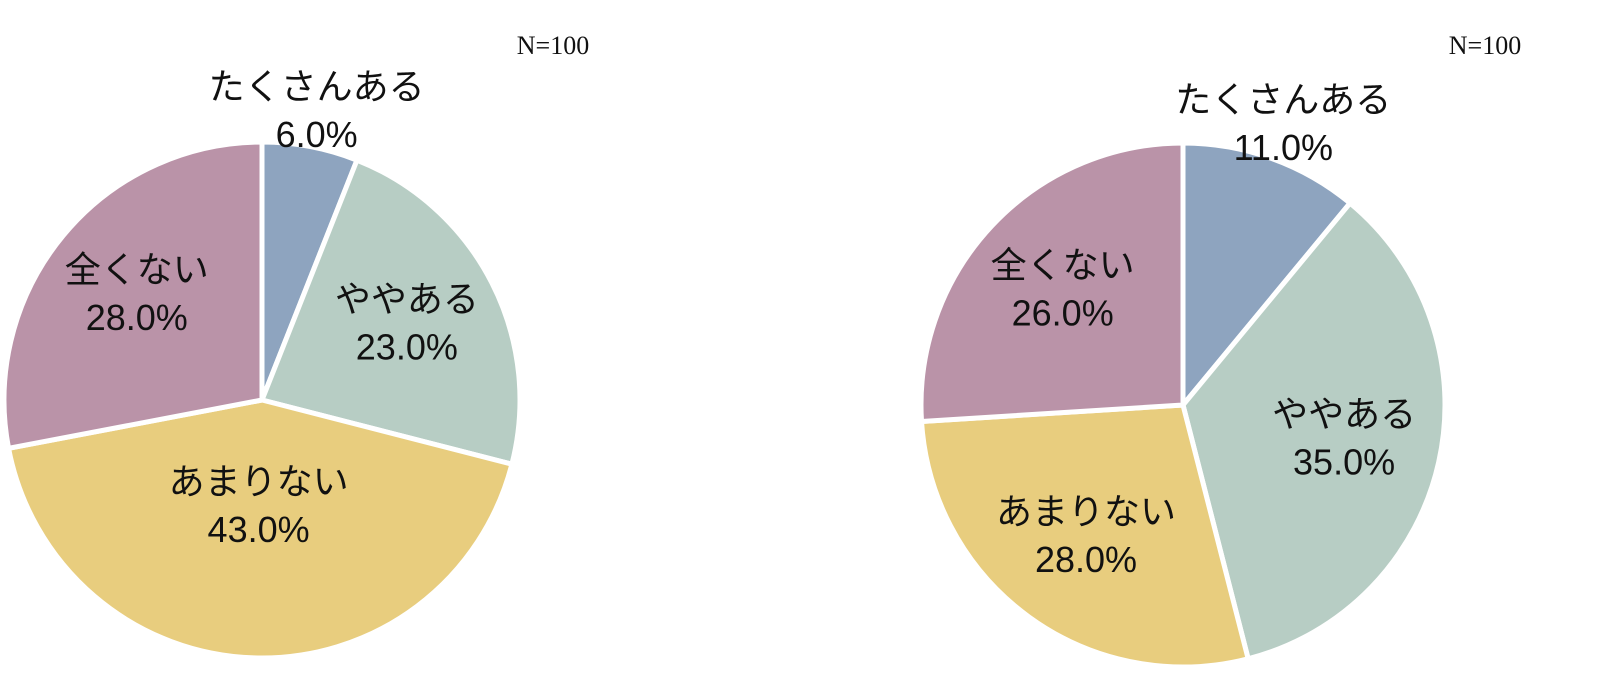  I want to click on value-label: 43.0%, so click(259, 529).